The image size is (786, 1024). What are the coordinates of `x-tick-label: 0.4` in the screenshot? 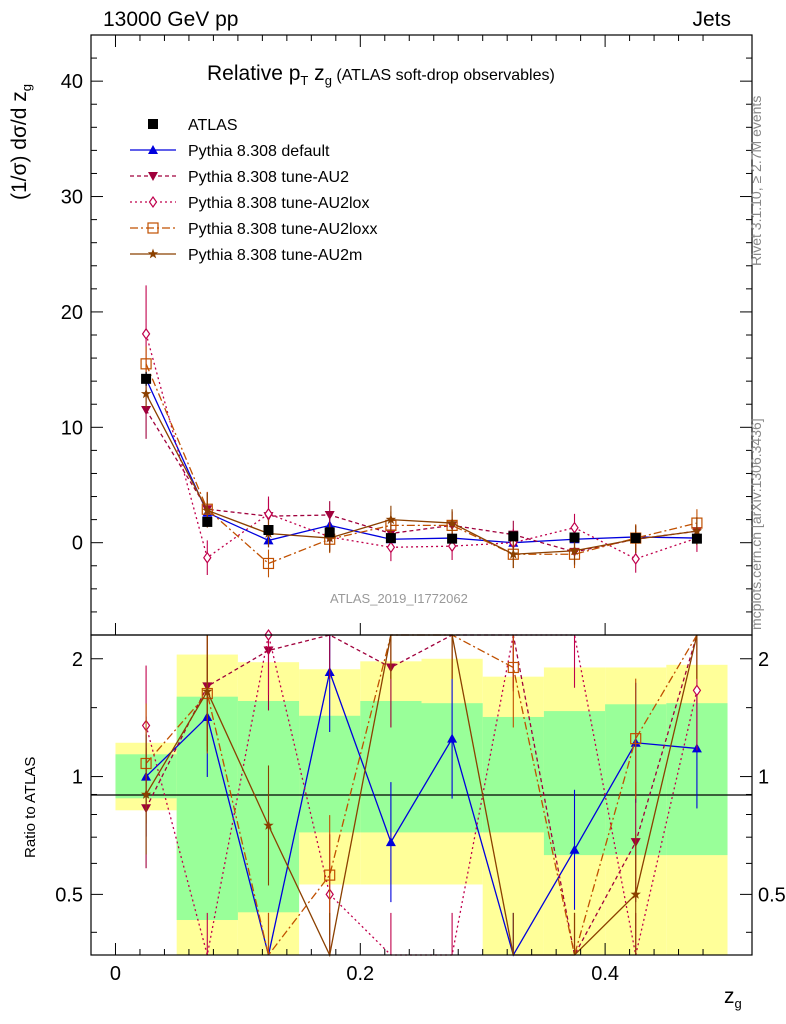 It's located at (605, 974).